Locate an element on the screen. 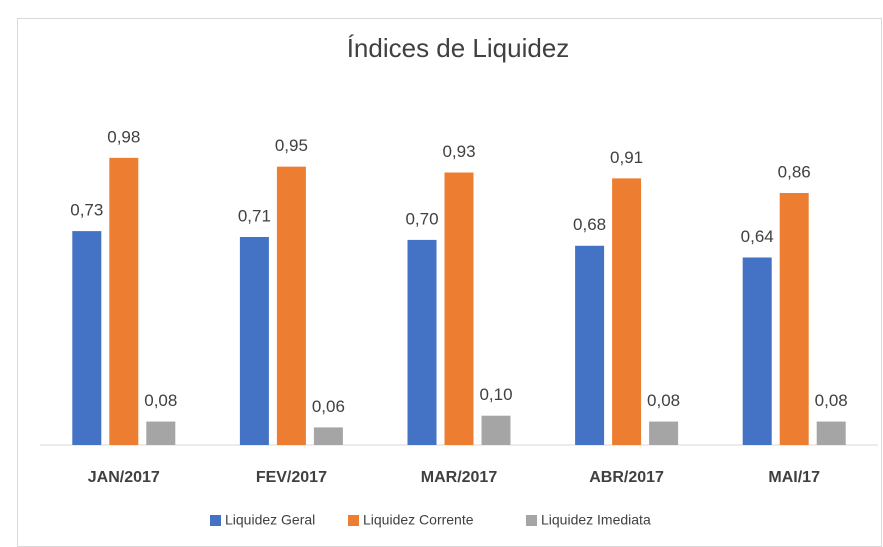 Image resolution: width=883 pixels, height=547 pixels. data-label: 0,91 is located at coordinates (626, 157).